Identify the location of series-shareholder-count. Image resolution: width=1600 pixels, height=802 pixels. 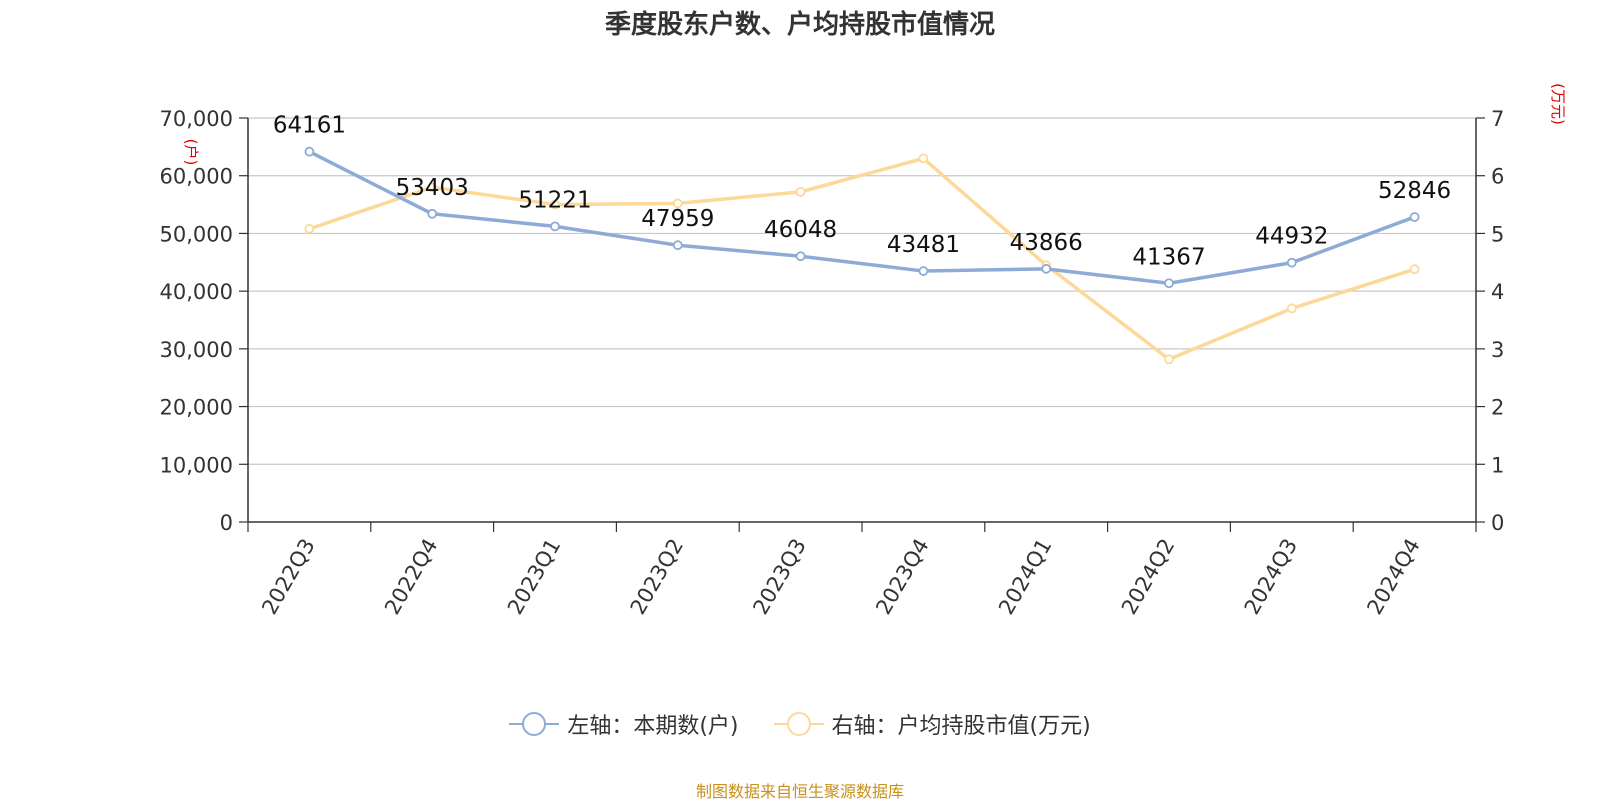
(862, 217).